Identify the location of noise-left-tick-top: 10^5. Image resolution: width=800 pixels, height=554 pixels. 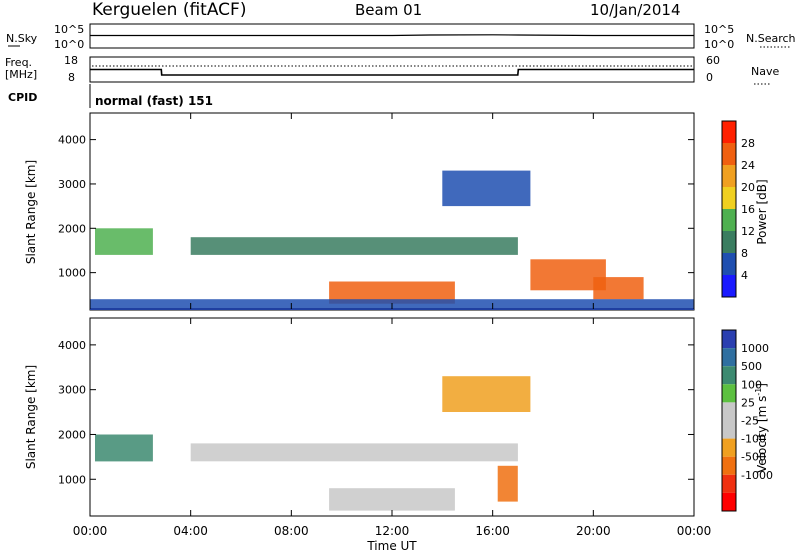
(69, 29).